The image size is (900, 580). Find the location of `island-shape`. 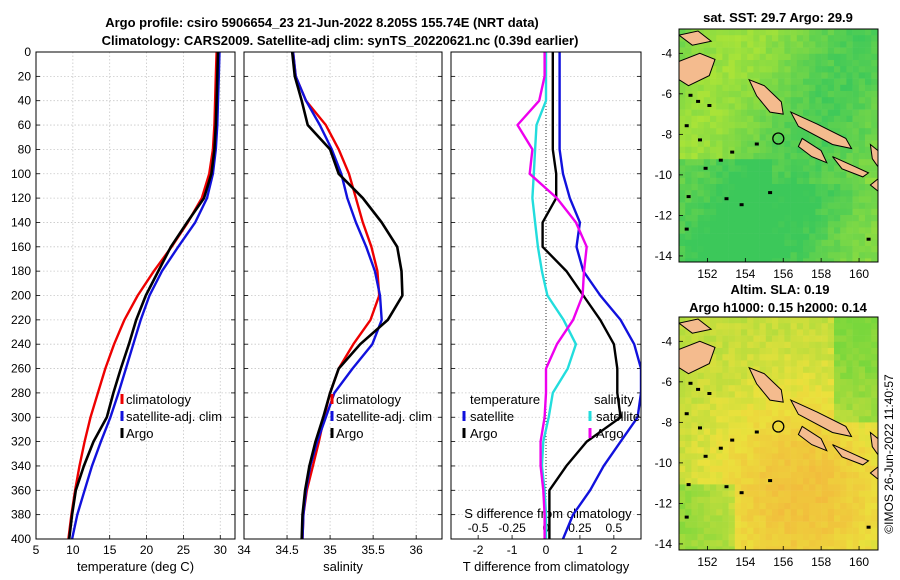

island-shape is located at coordinates (873, 185).